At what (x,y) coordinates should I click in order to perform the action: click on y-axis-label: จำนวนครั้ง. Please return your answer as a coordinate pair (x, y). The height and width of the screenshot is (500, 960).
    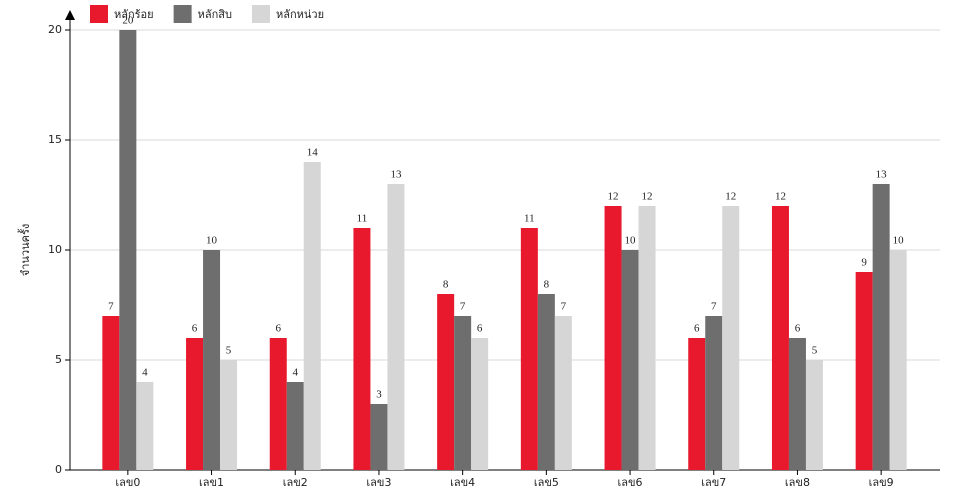
    Looking at the image, I should click on (24, 250).